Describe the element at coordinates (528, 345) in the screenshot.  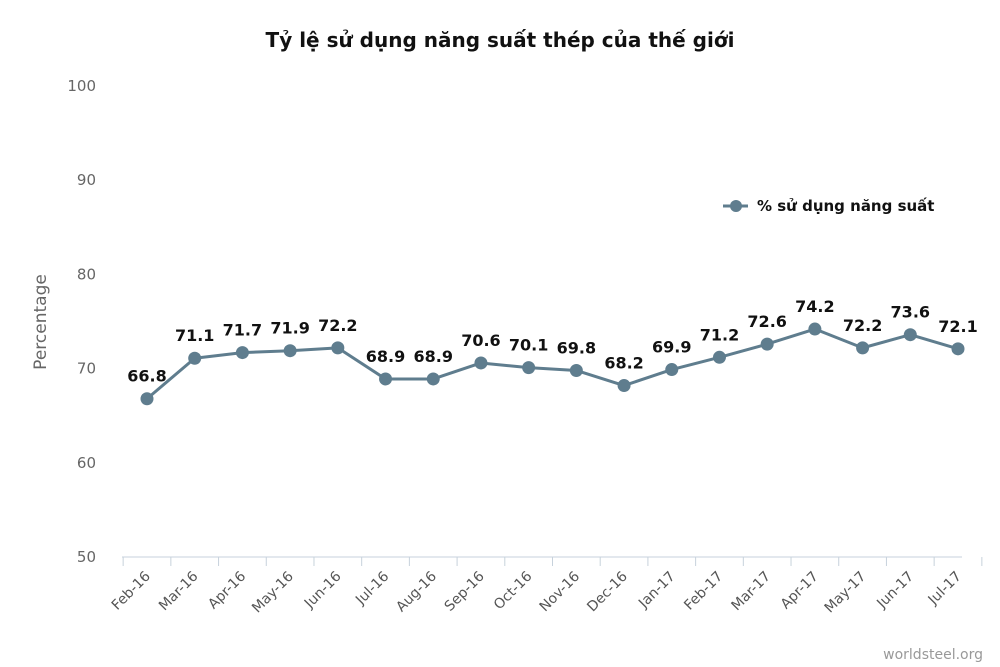
I see `data-label: 70.1` at that location.